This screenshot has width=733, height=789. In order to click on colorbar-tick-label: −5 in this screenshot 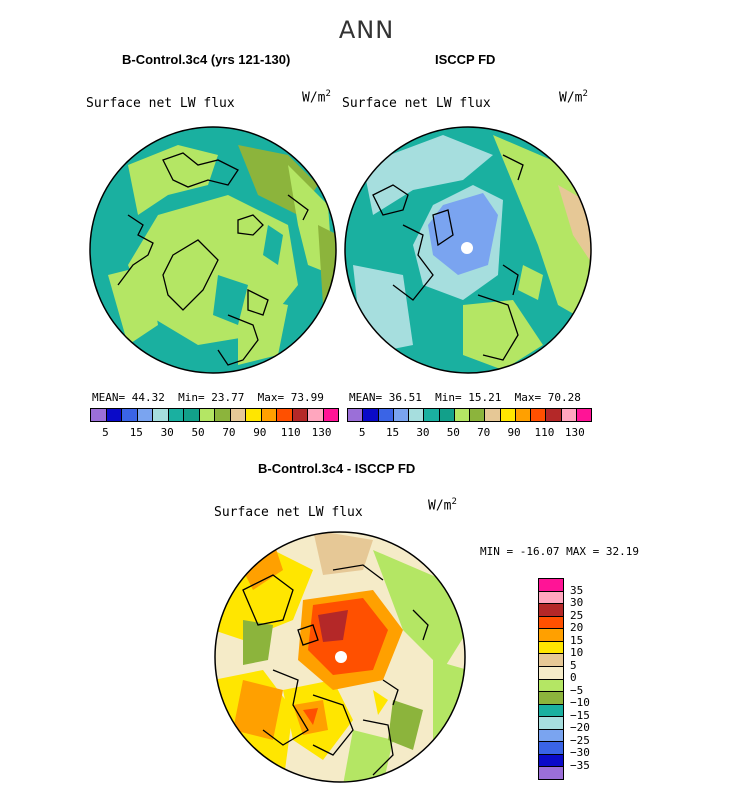, I will do `click(577, 690)`.